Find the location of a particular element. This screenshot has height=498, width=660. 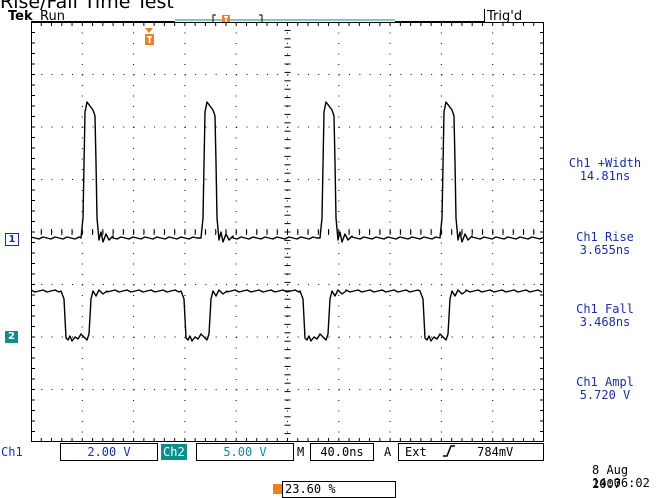

header-separator is located at coordinates (484, 15).